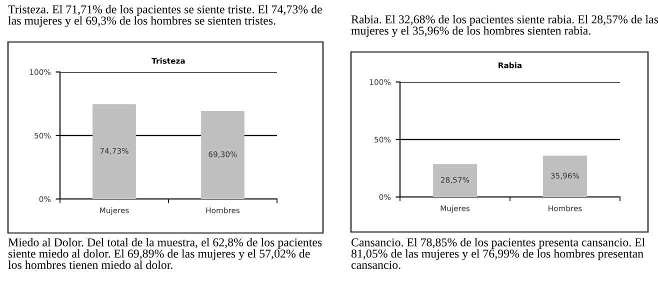 This screenshot has width=658, height=284. I want to click on chart-subtitle: Rabia. El 32,68% de los pacientes siente rabia. El 28,57% de las mujeres y el 35,96% de los hombres sienten rabia., so click(504, 26).